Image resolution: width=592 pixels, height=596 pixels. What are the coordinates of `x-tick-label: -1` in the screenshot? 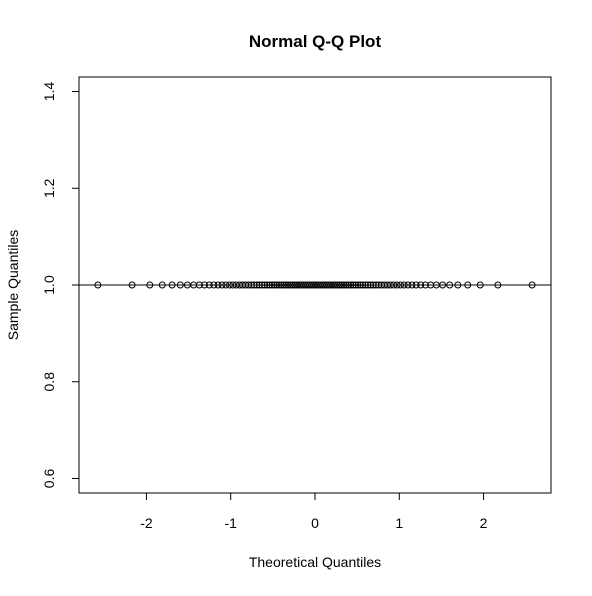 It's located at (230, 523).